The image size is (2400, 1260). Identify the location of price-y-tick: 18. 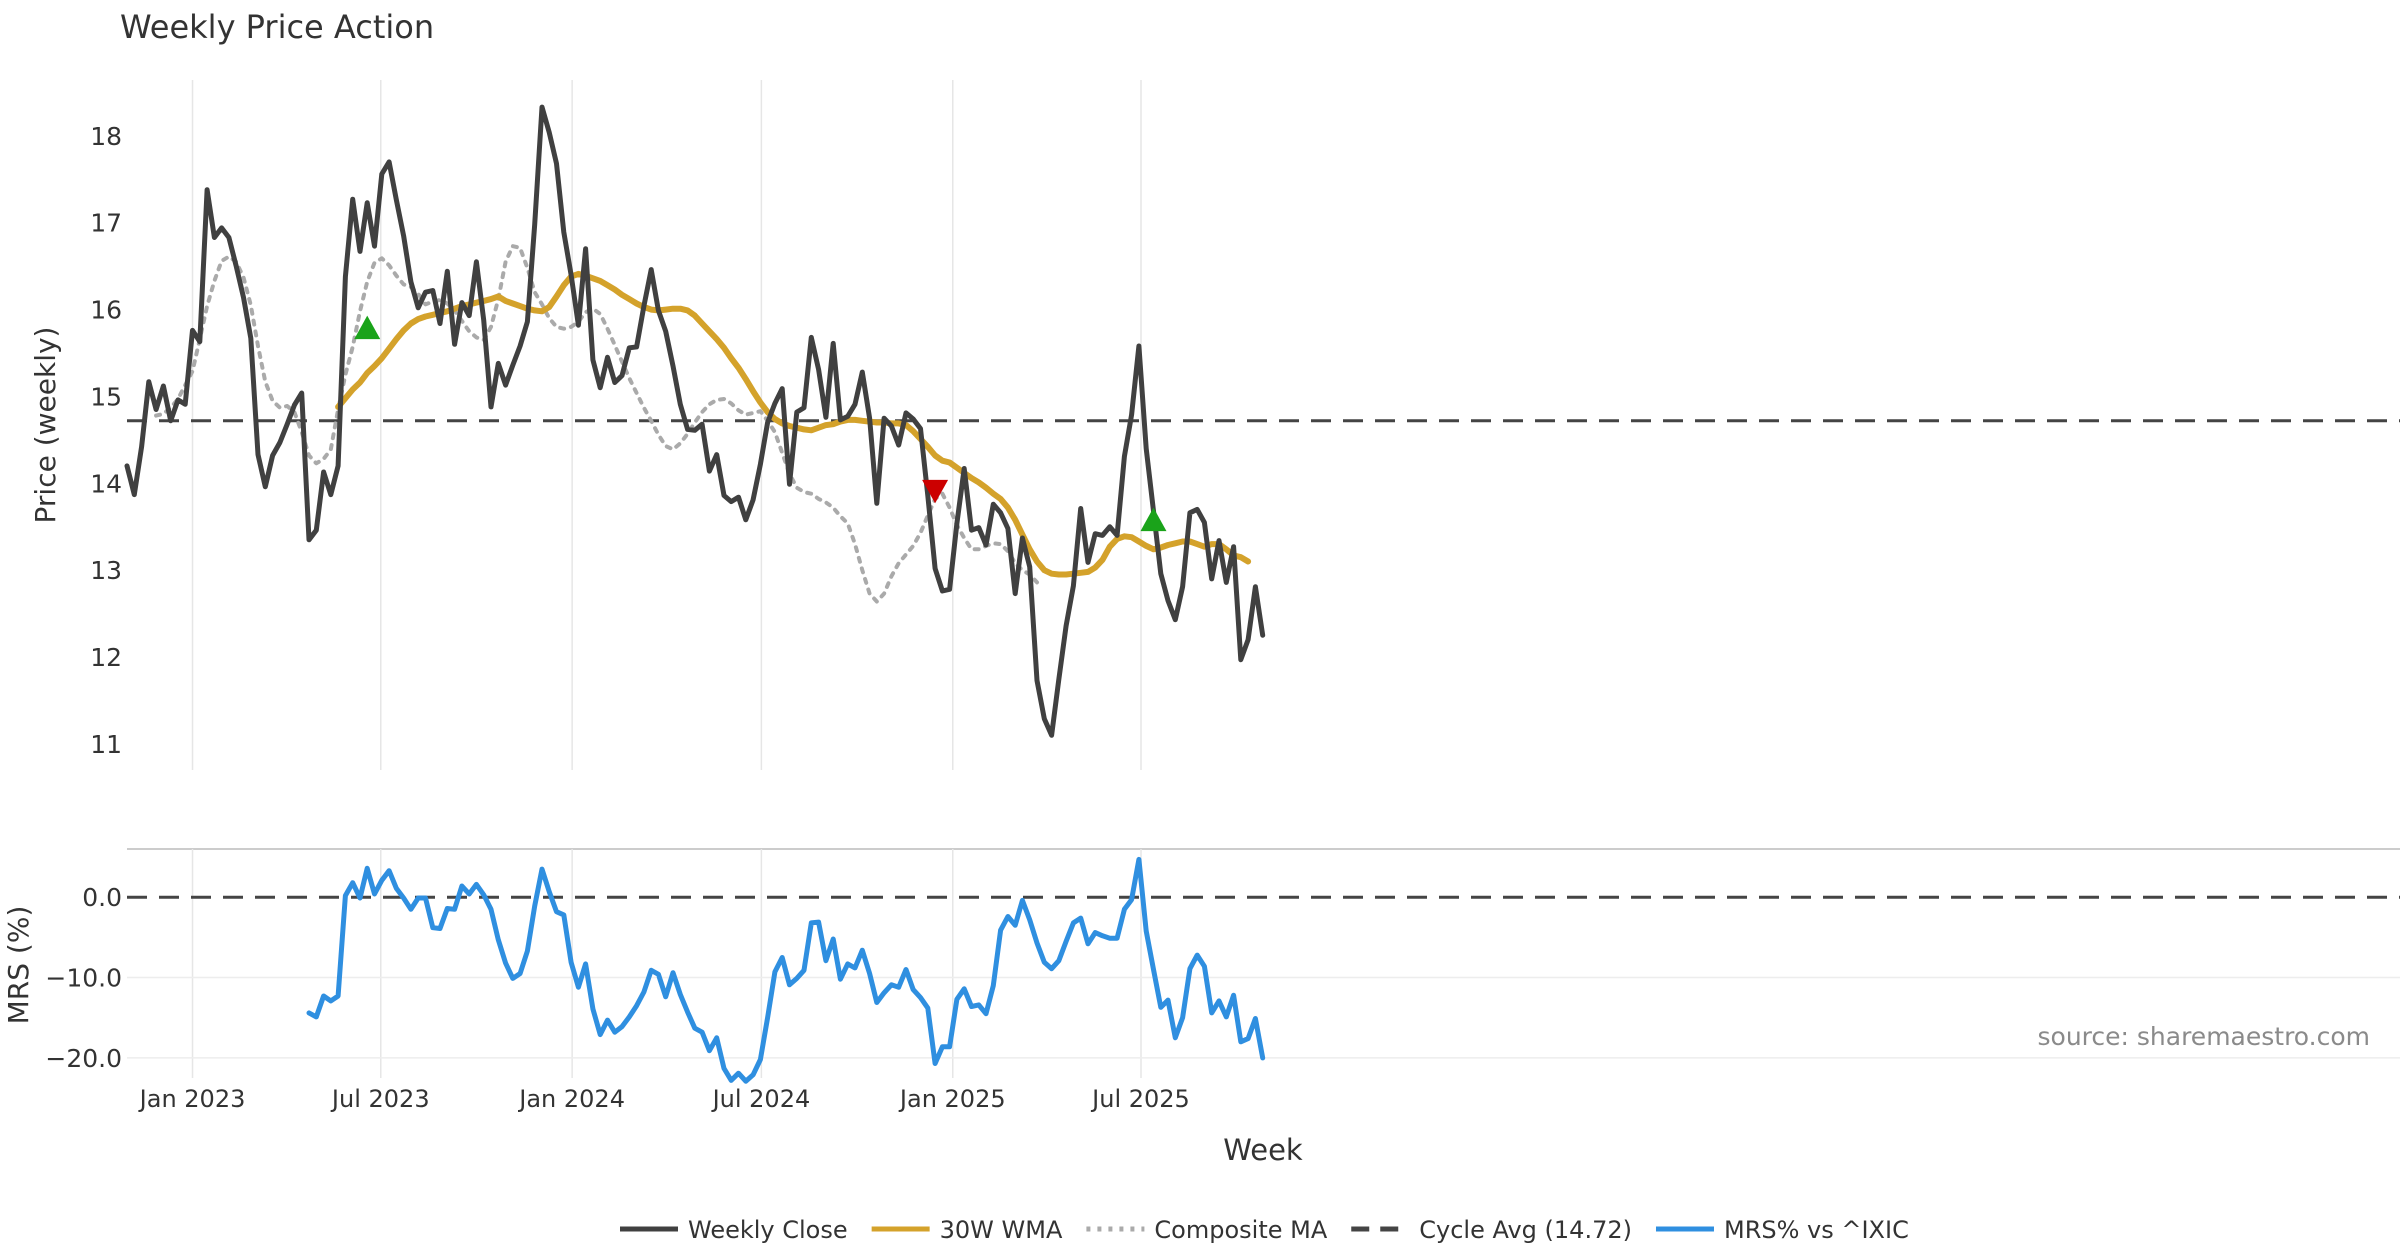
(106, 136).